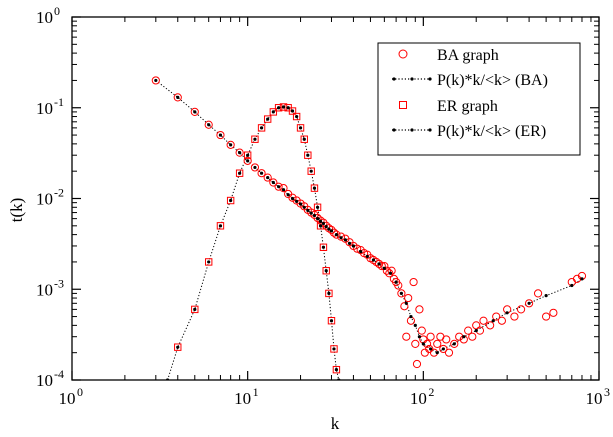 The width and height of the screenshot is (613, 437). I want to click on y-tick-label: 10 -2, so click(50, 197).